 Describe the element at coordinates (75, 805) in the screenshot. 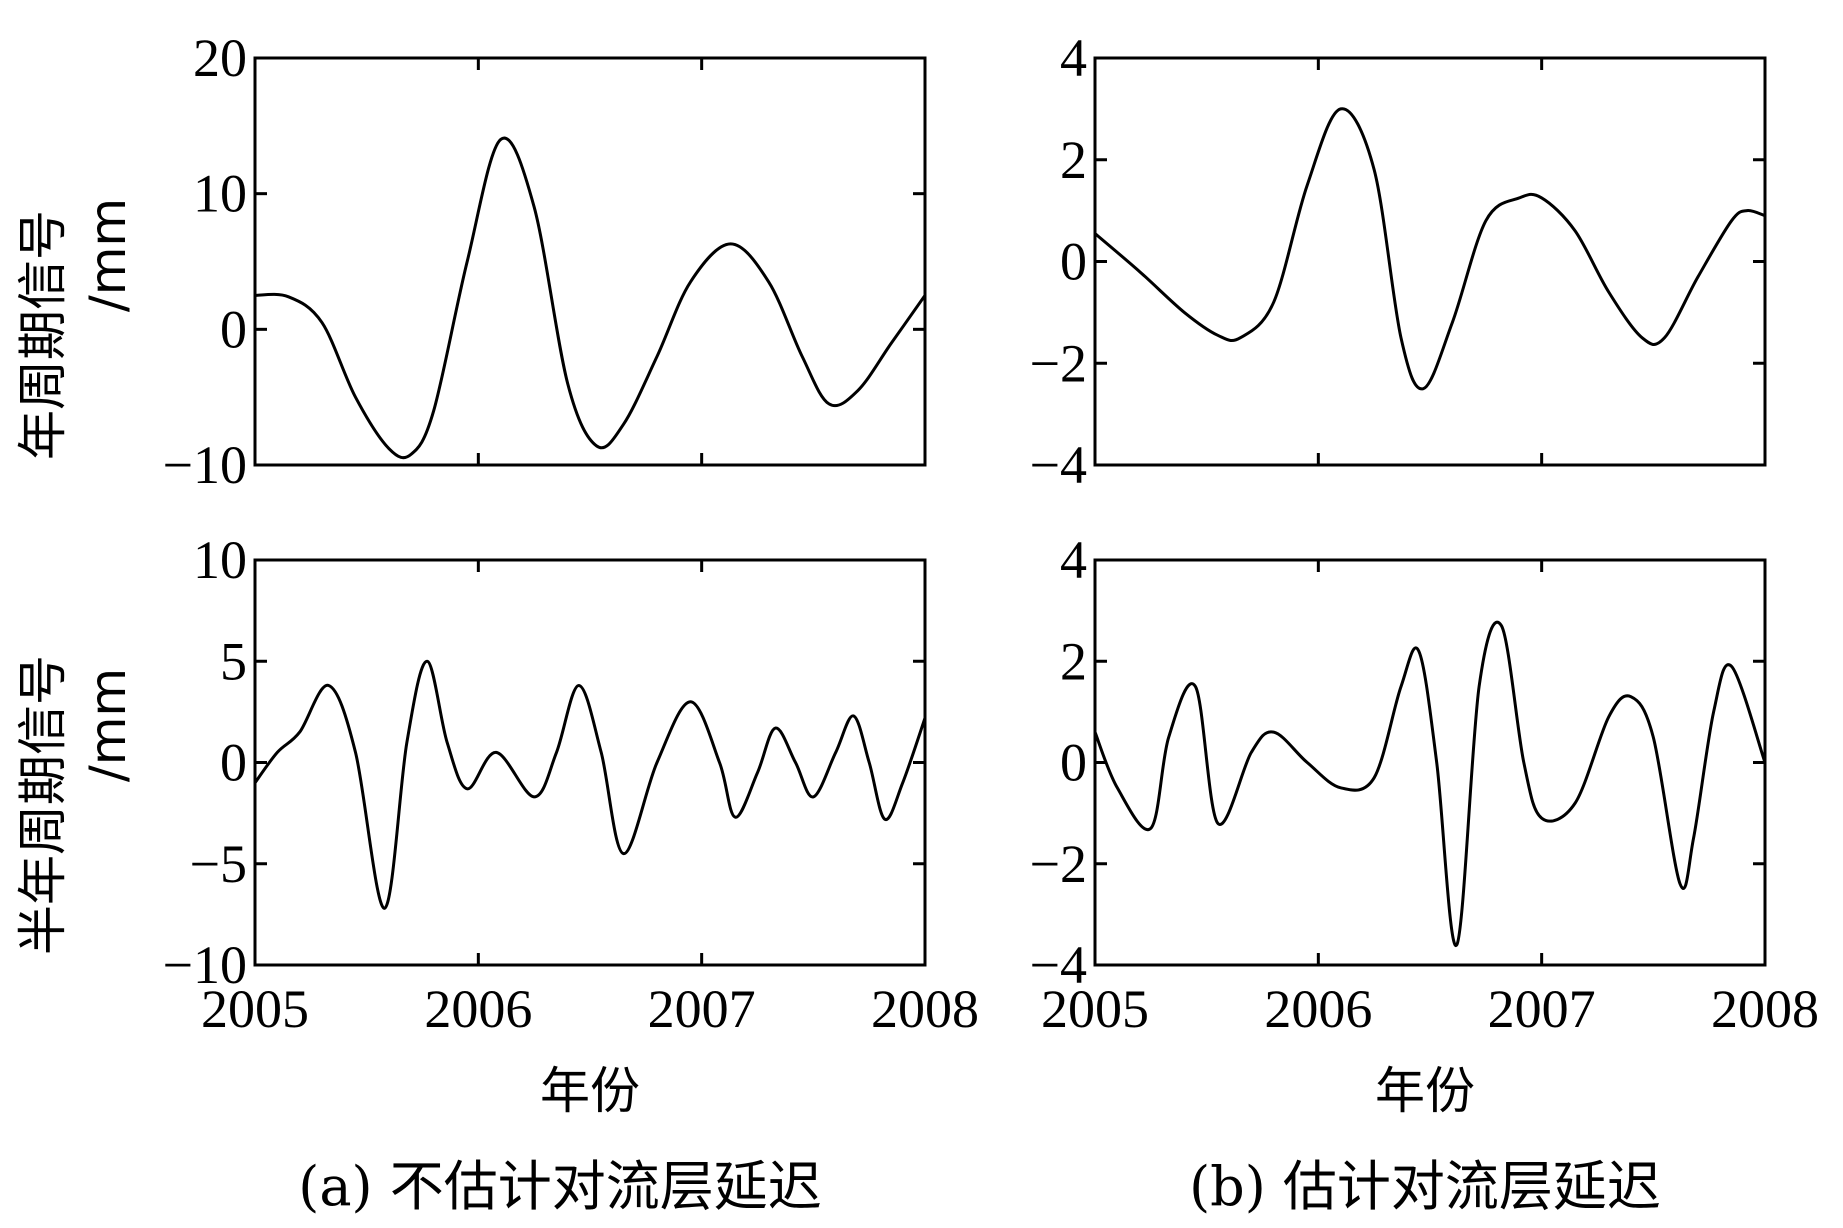

I see `row-label-semiannual: 半年周期信号 /mm` at that location.